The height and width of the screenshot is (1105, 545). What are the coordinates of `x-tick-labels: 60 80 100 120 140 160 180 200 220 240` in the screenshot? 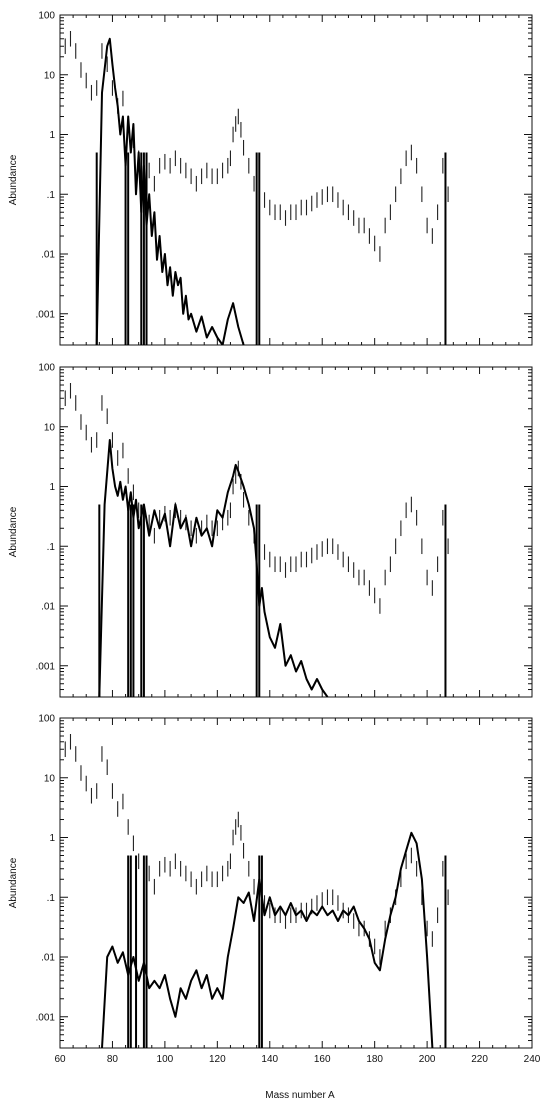 It's located at (297, 1059).